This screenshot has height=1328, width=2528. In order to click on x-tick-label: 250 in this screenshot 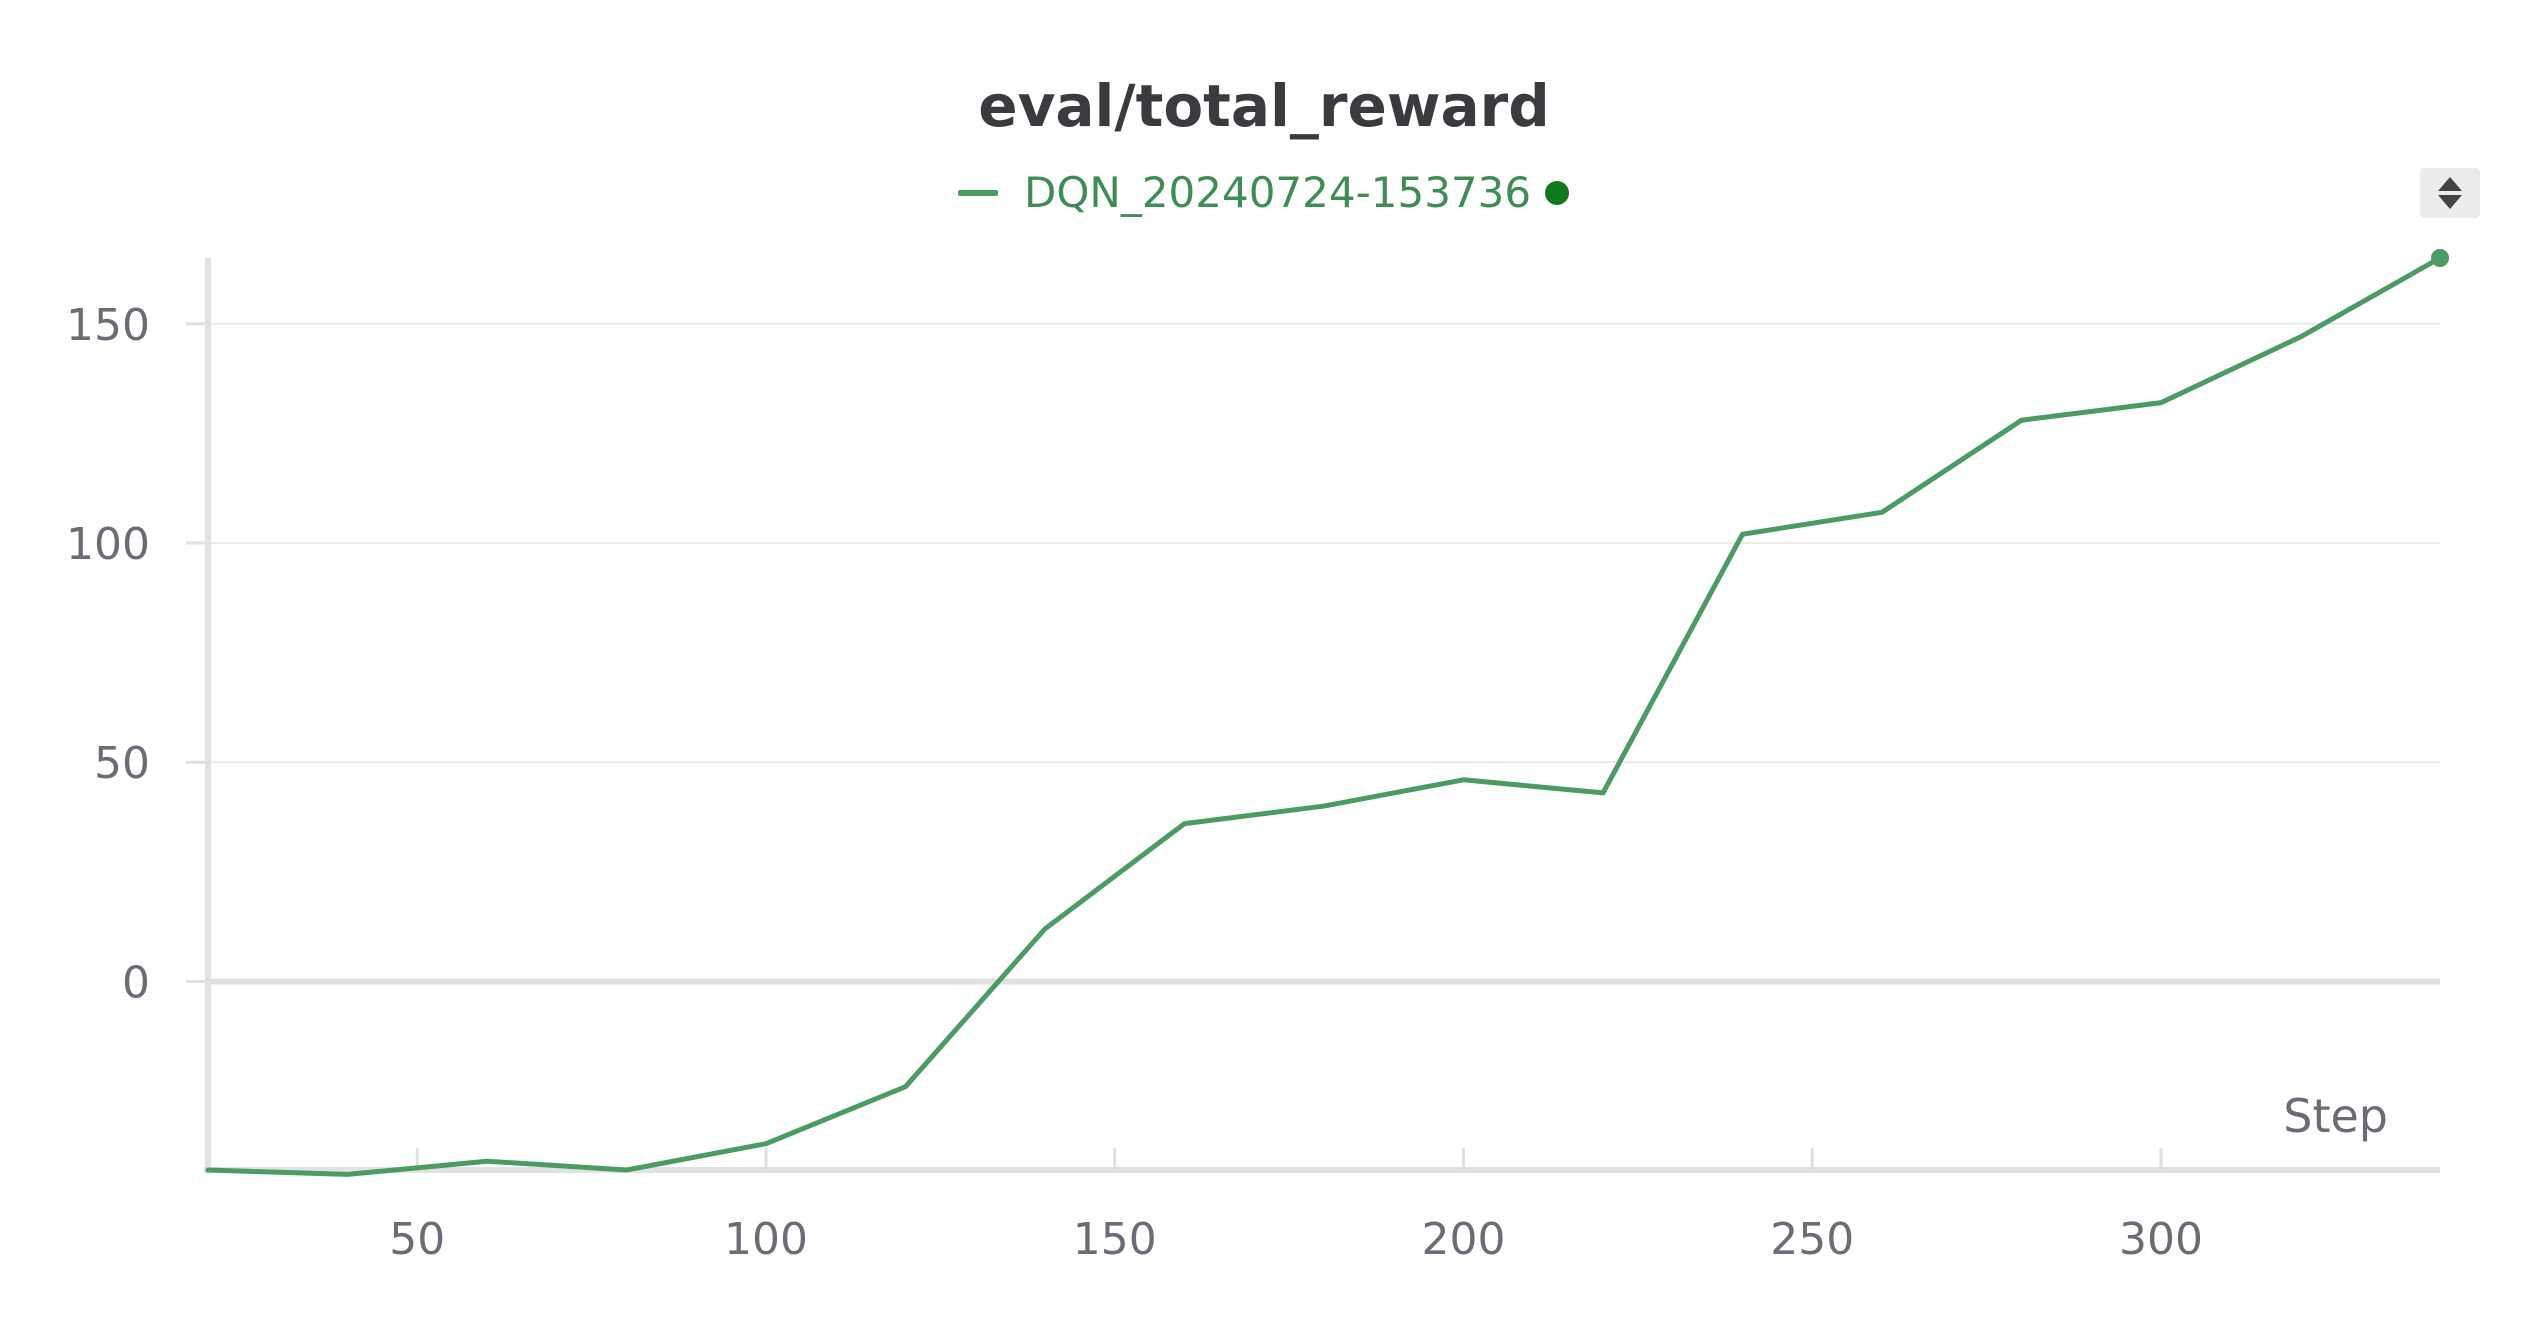, I will do `click(1812, 1239)`.